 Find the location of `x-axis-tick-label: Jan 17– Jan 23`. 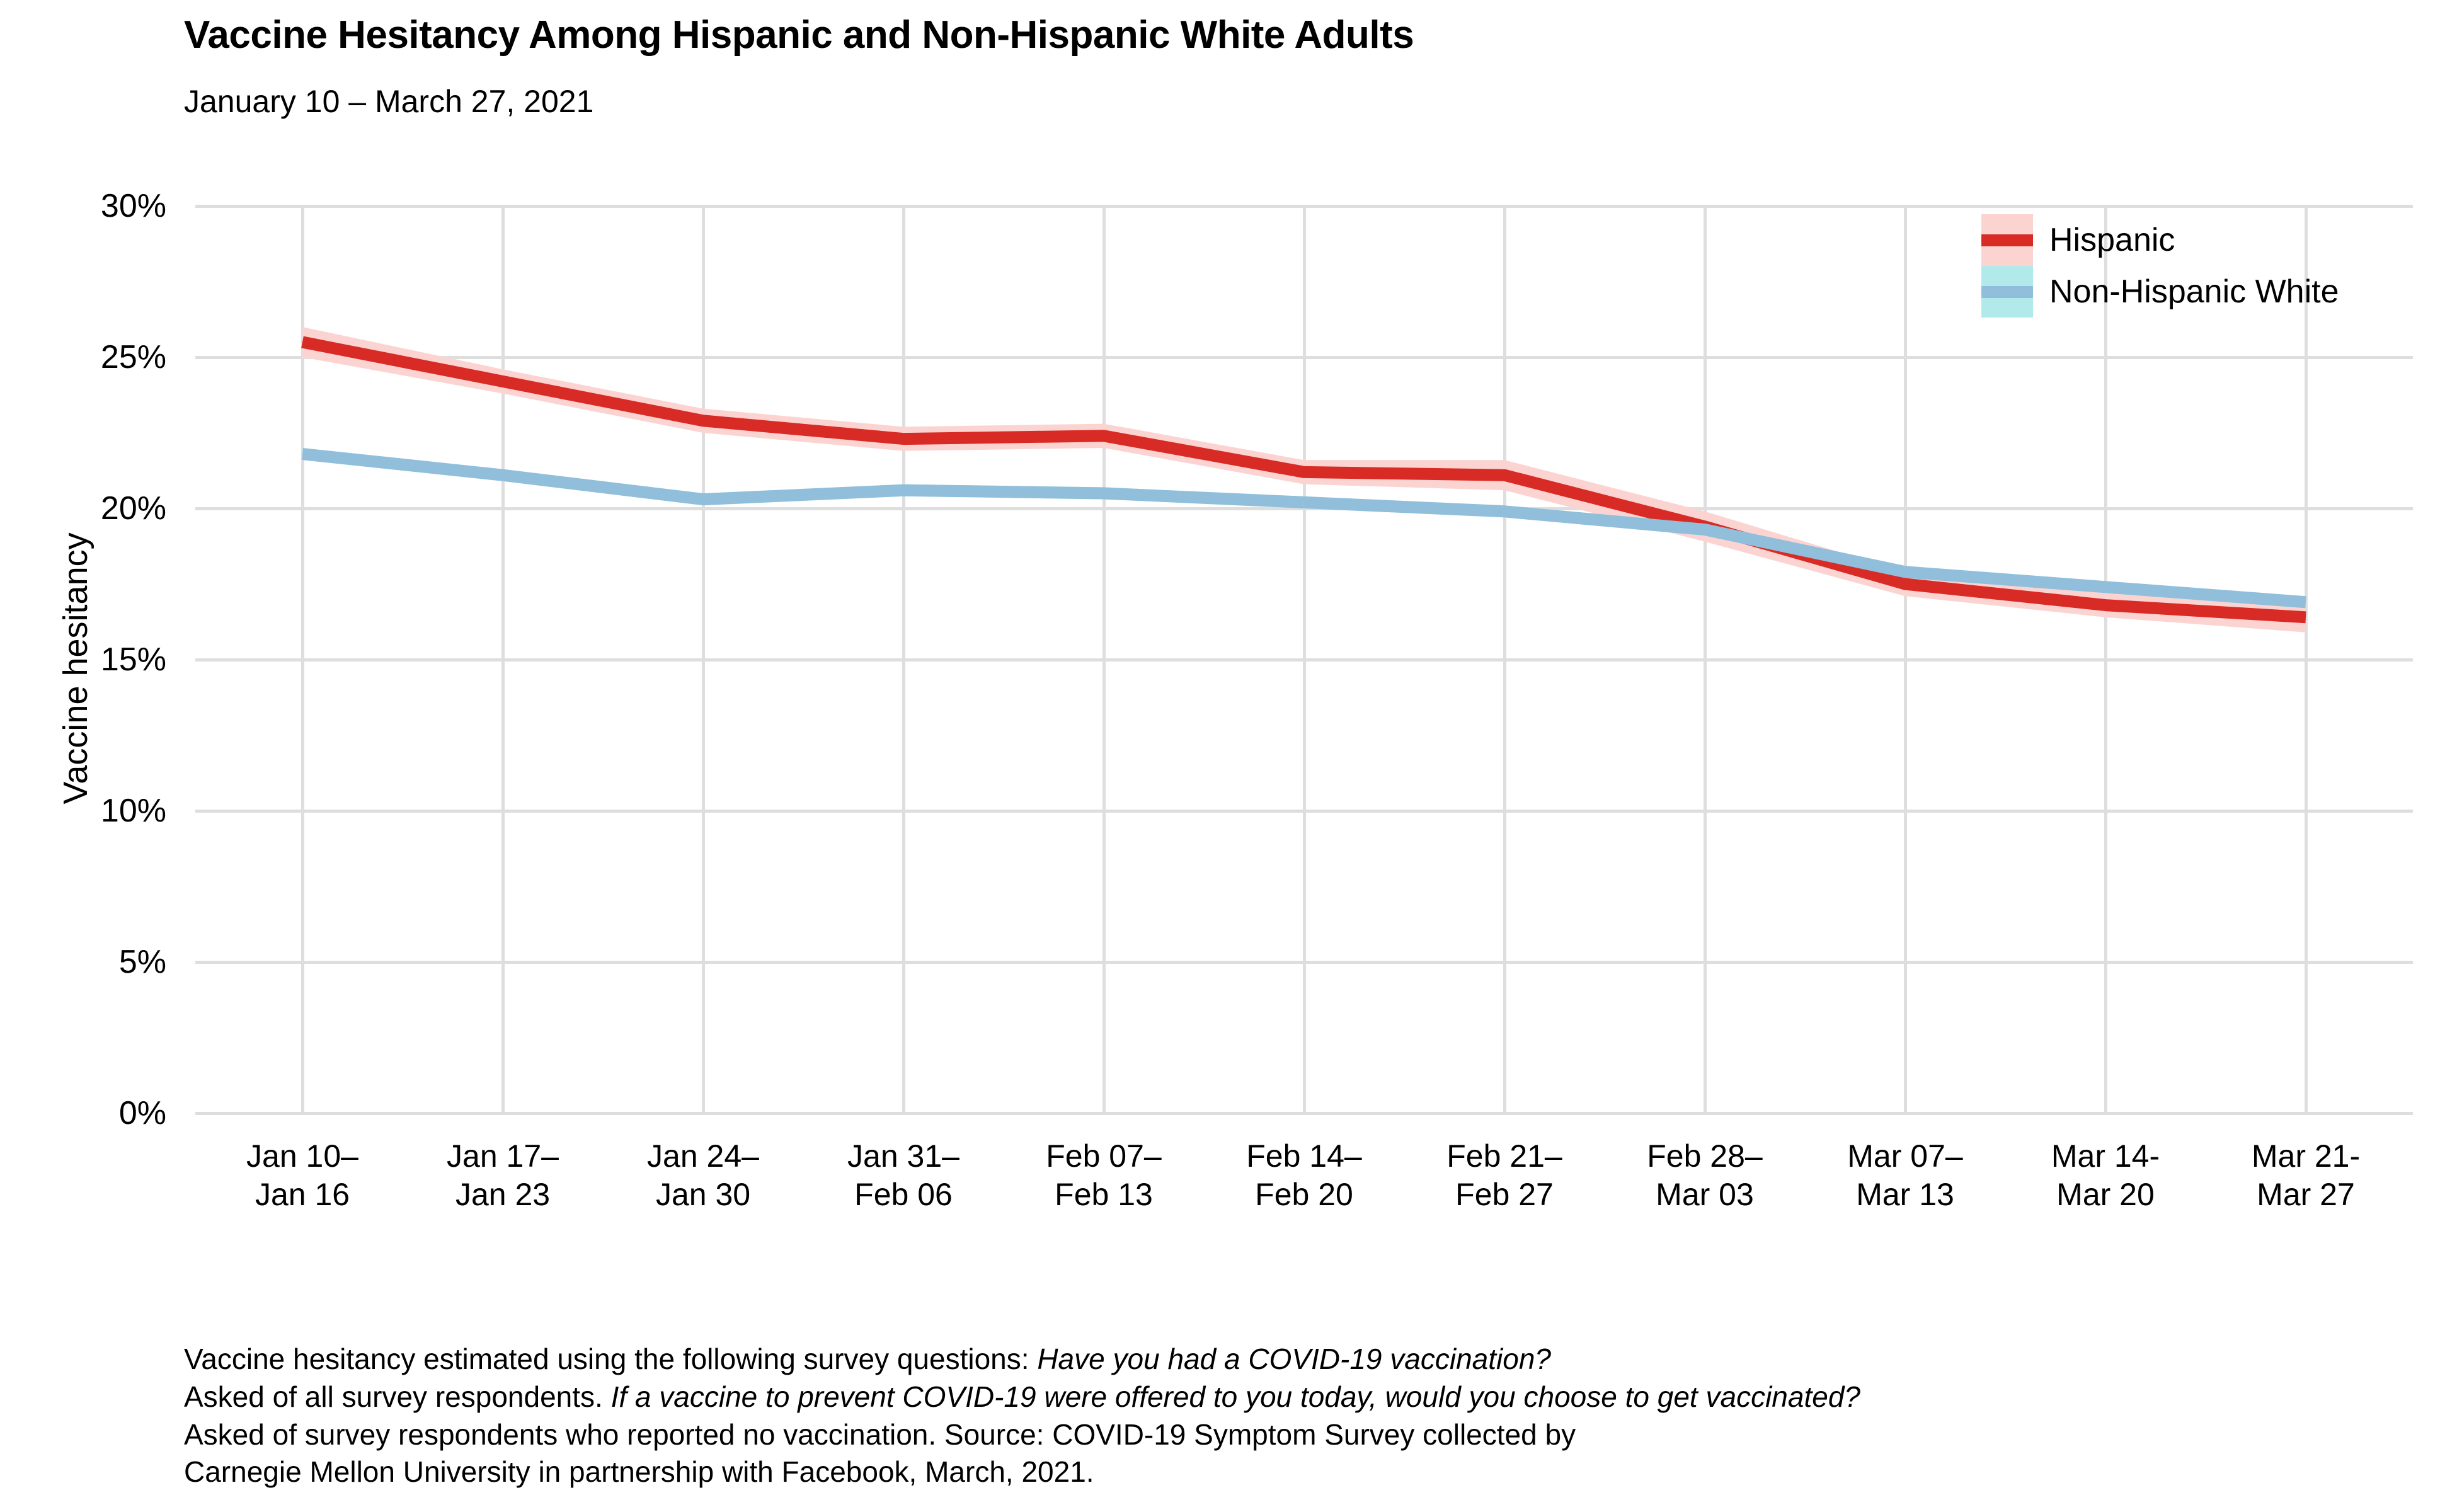

x-axis-tick-label: Jan 17– Jan 23 is located at coordinates (503, 1175).